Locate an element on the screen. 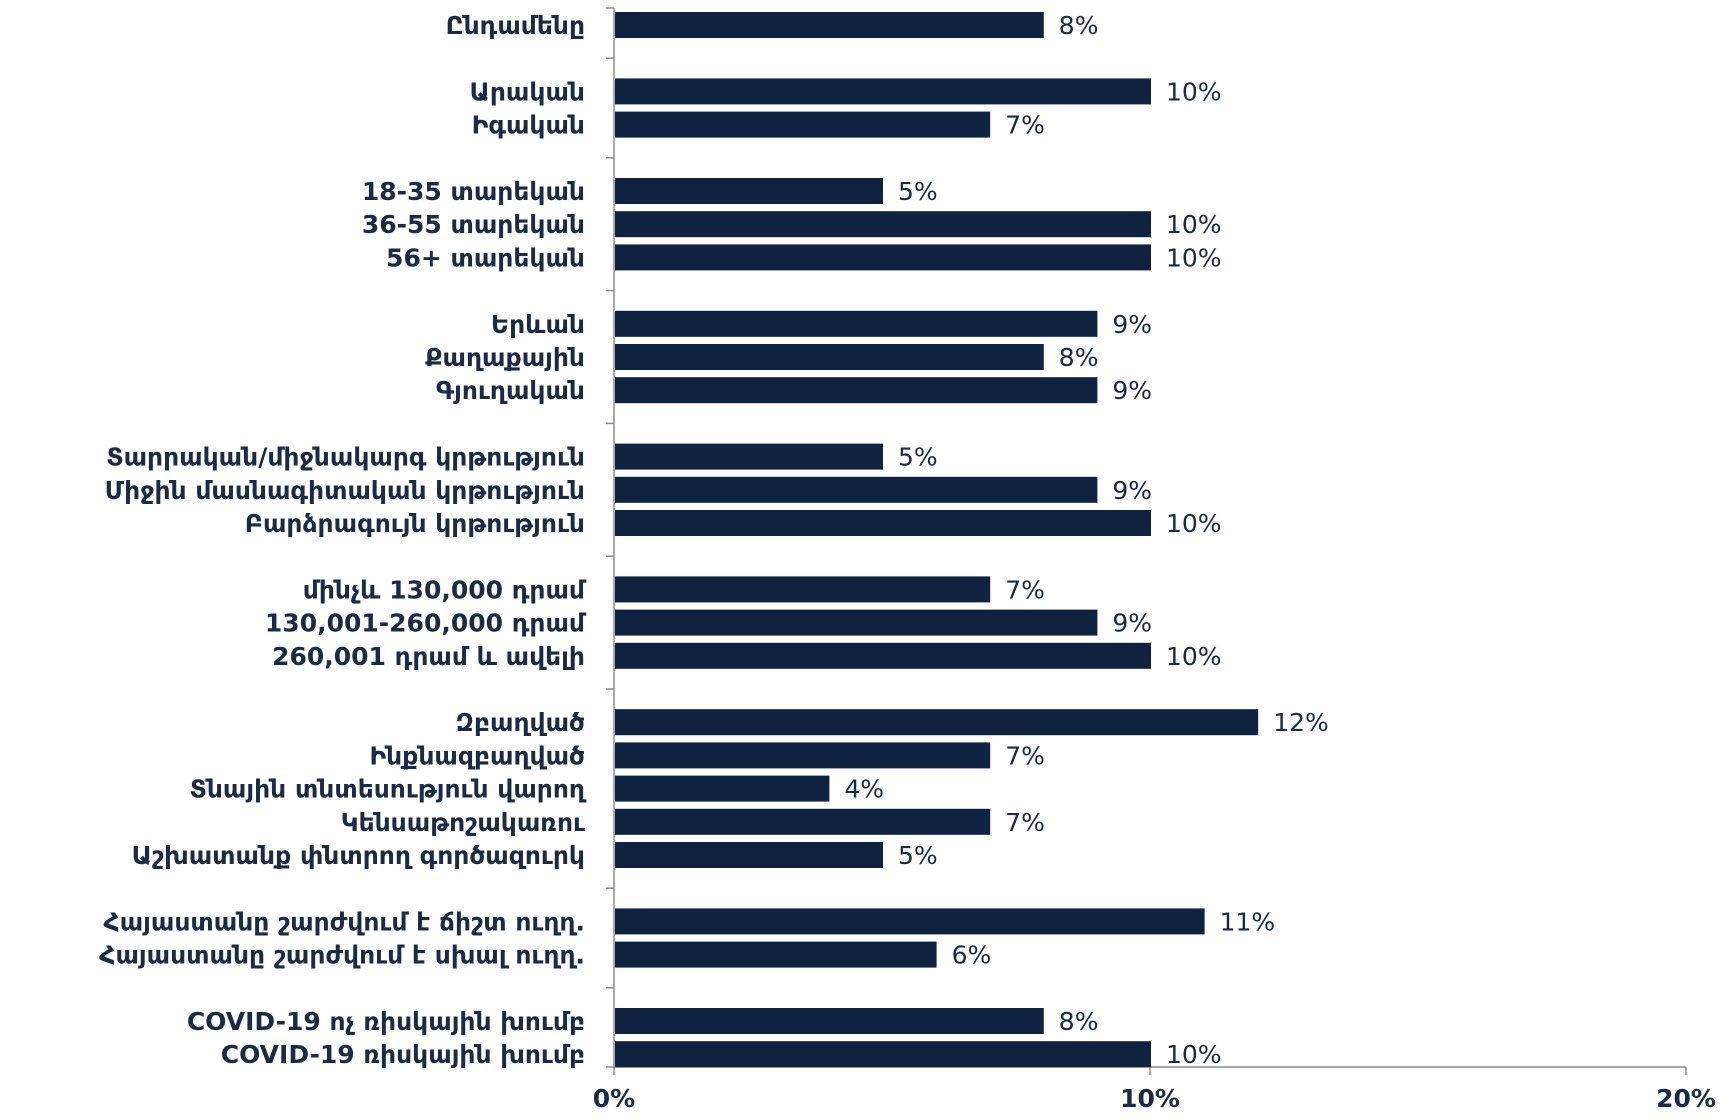 The height and width of the screenshot is (1120, 1723). x-tick-label: 20% is located at coordinates (1686, 1098).